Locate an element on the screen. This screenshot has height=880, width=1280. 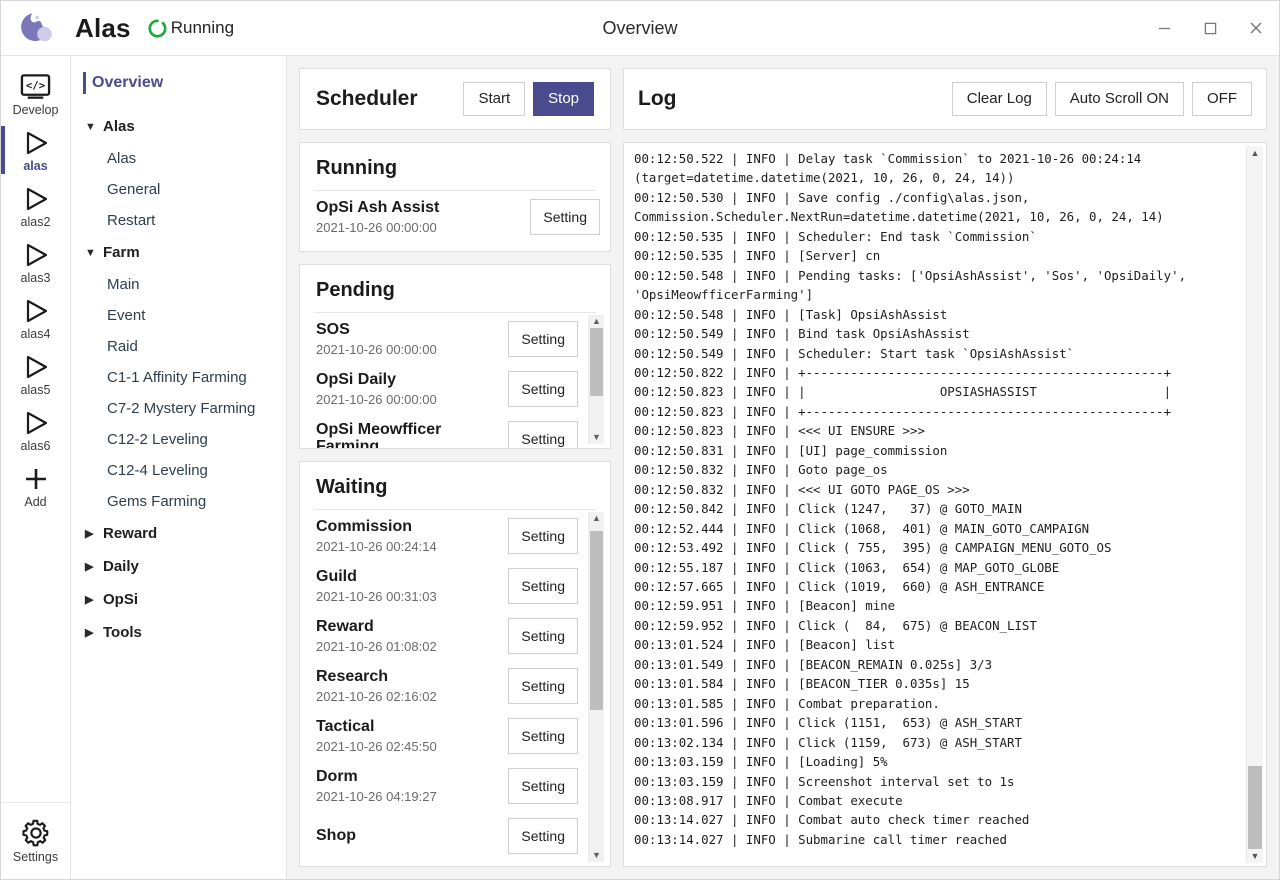
task-name: OpSi Daily is located at coordinates (356, 379).